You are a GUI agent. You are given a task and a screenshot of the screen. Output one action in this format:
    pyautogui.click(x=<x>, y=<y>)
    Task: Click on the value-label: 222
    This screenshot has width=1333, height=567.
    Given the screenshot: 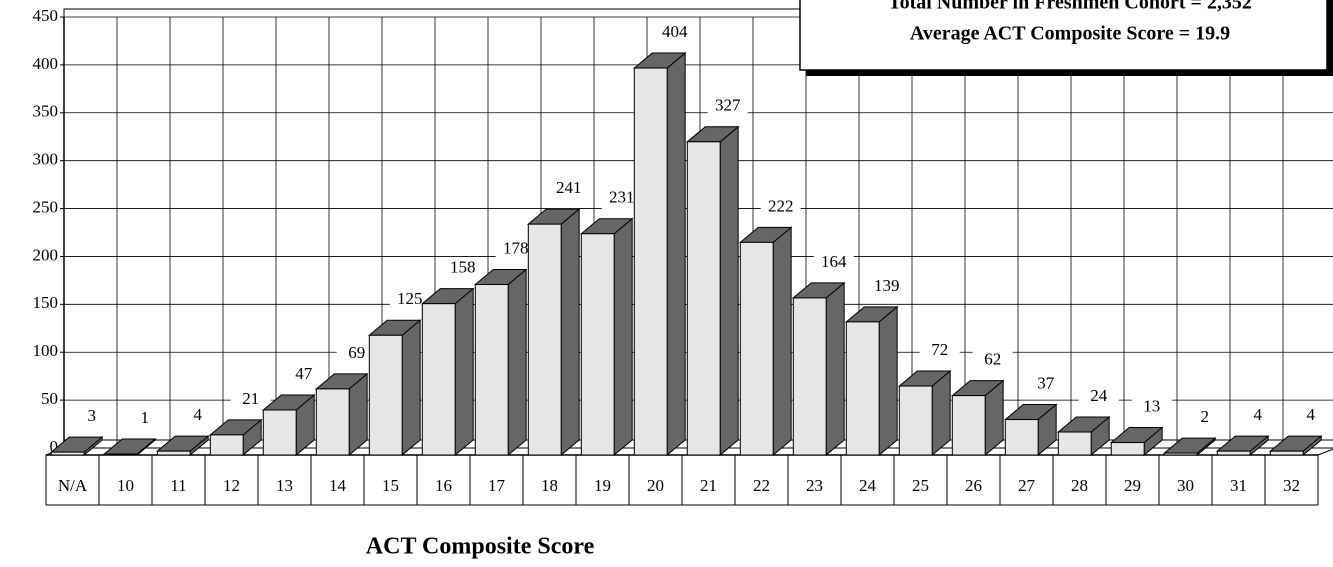 What is the action you would take?
    pyautogui.click(x=781, y=205)
    